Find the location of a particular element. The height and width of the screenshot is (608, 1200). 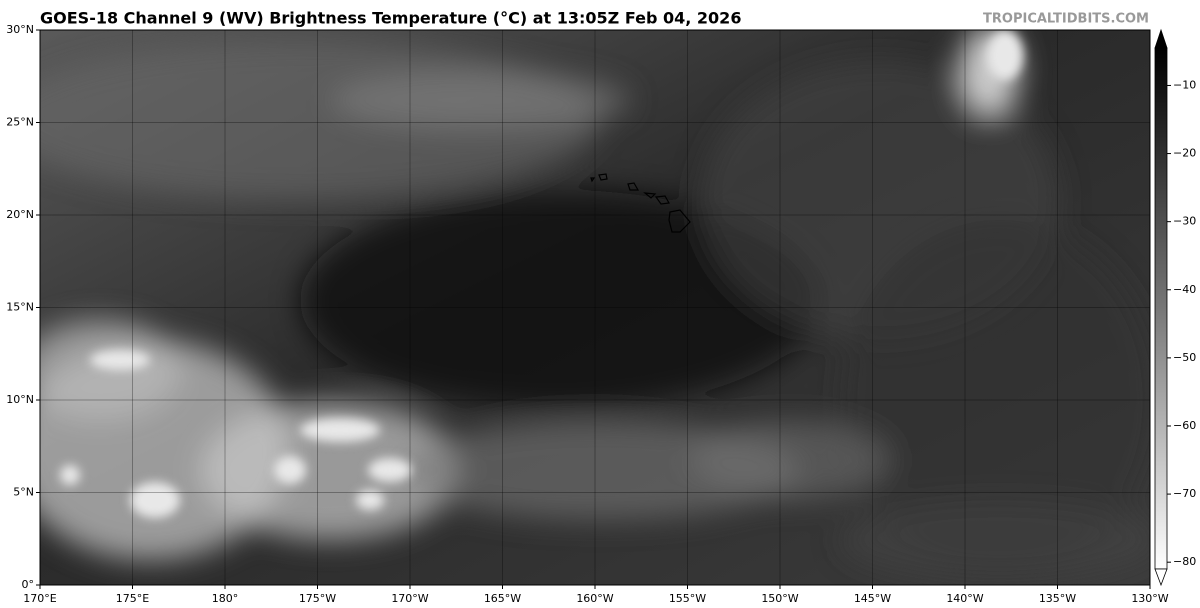

lat-label: 30°N is located at coordinates (20, 29).